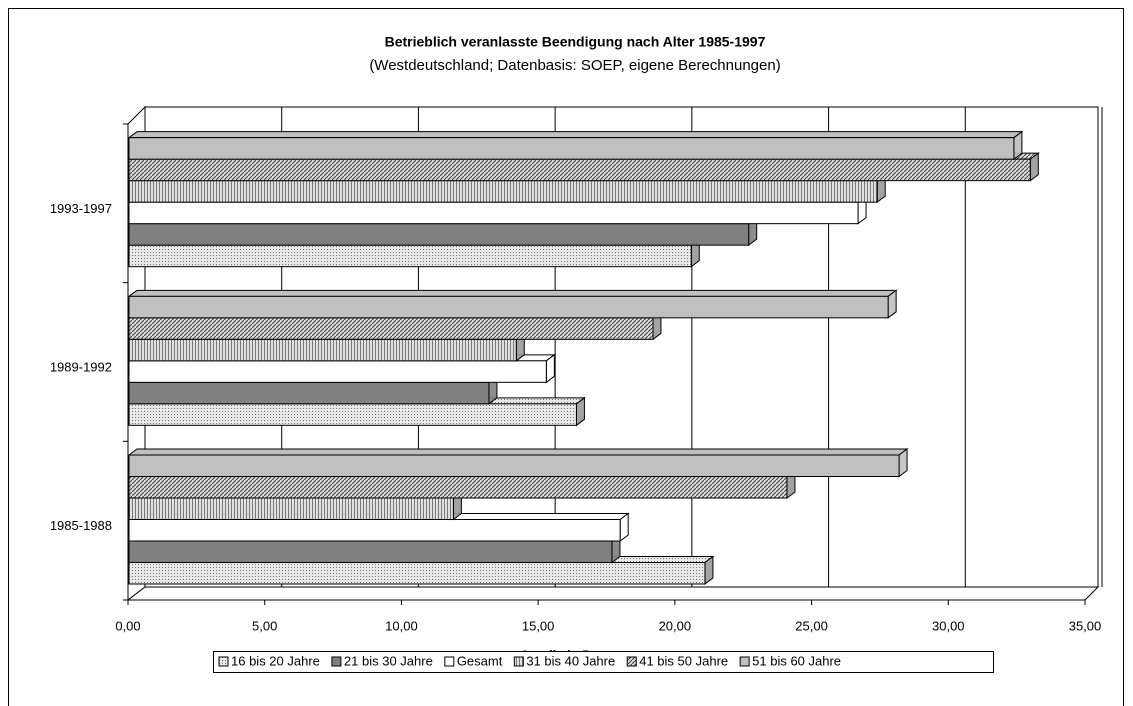  Describe the element at coordinates (683, 660) in the screenshot. I see `legend-label: 41 bis 50 Jahre` at that location.